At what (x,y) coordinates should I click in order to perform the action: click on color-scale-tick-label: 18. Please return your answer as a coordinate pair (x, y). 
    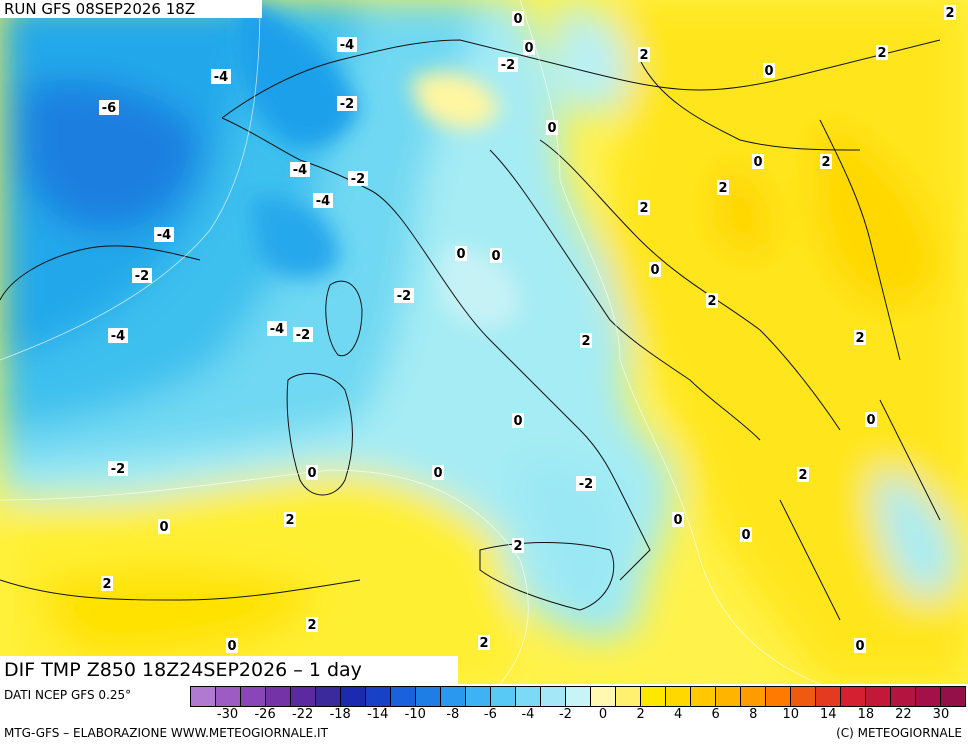
    Looking at the image, I should click on (866, 714).